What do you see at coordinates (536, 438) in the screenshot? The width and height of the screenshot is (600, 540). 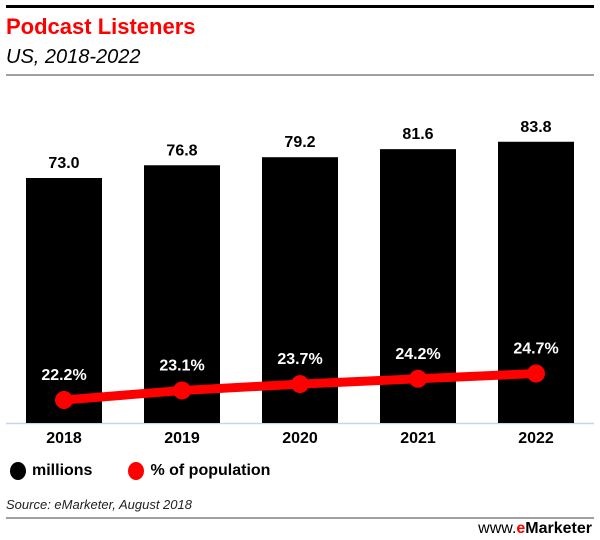 I see `x-tick-2022: 2022` at bounding box center [536, 438].